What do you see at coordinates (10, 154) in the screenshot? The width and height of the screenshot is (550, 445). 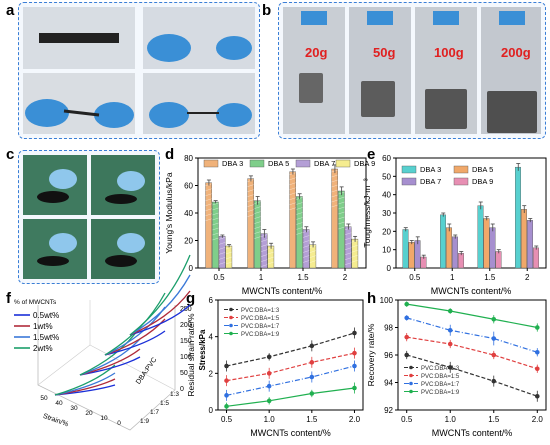 I see `panel-label-c: c` at bounding box center [10, 154].